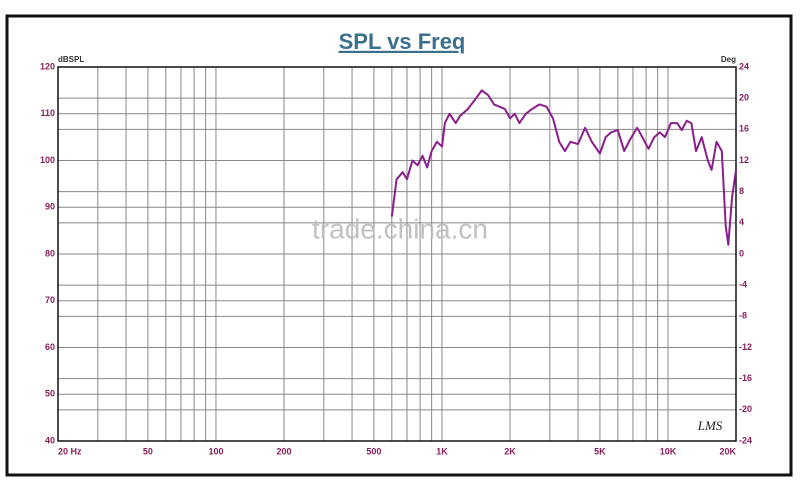 The image size is (800, 483). Describe the element at coordinates (743, 316) in the screenshot. I see `y2-tick-label: -8` at that location.